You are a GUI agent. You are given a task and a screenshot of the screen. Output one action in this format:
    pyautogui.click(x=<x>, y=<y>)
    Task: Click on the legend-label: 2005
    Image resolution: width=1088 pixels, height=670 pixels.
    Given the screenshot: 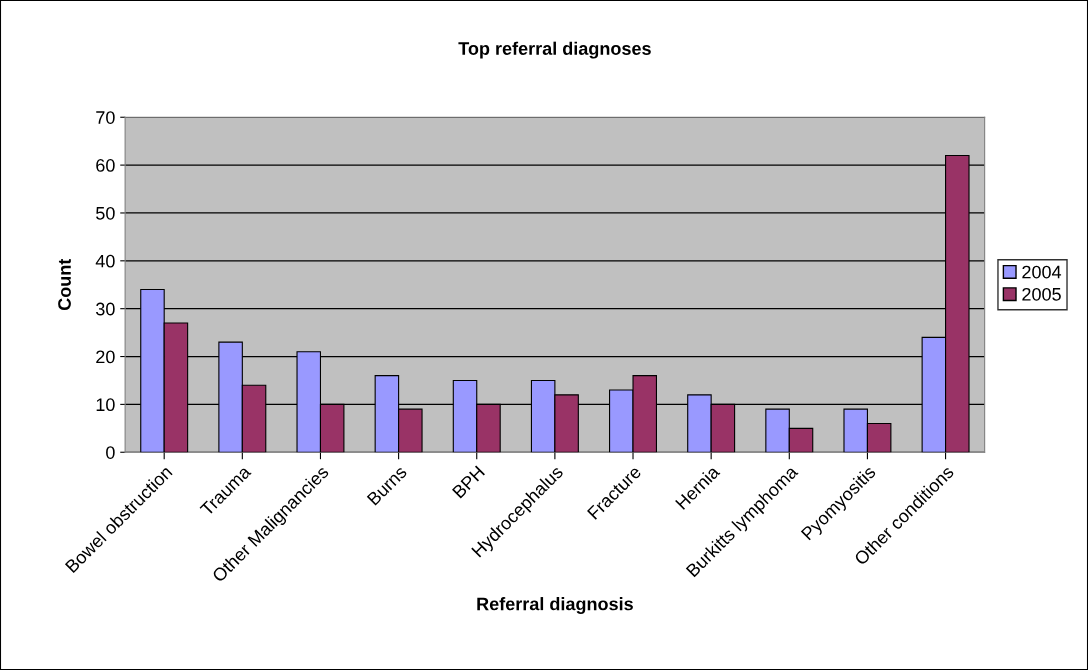 What is the action you would take?
    pyautogui.click(x=1041, y=294)
    